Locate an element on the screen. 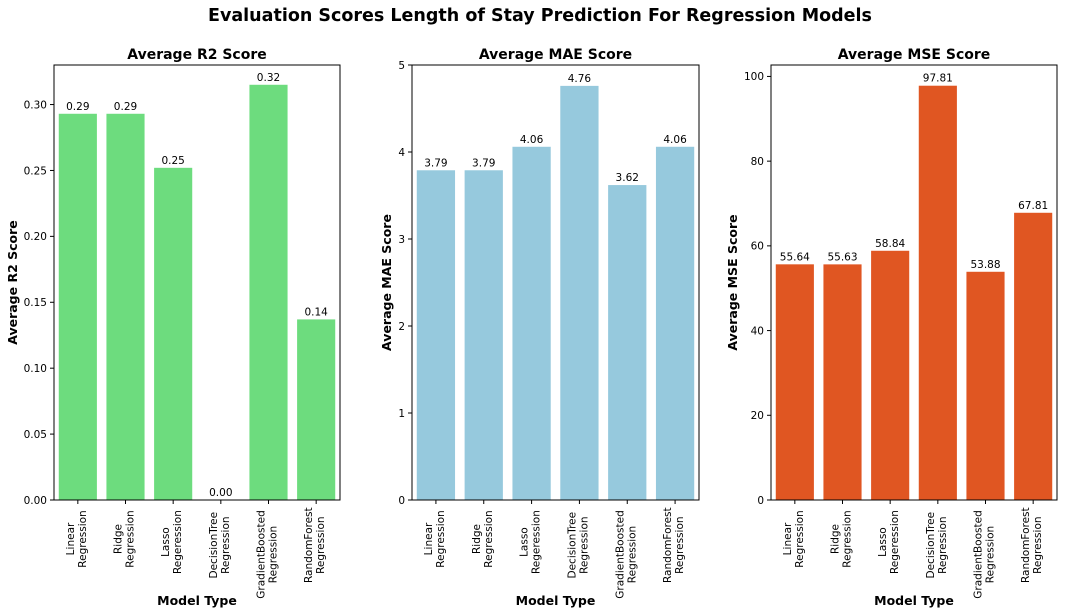 The width and height of the screenshot is (1065, 615). y-axis-label: Average MSE Score is located at coordinates (732, 282).